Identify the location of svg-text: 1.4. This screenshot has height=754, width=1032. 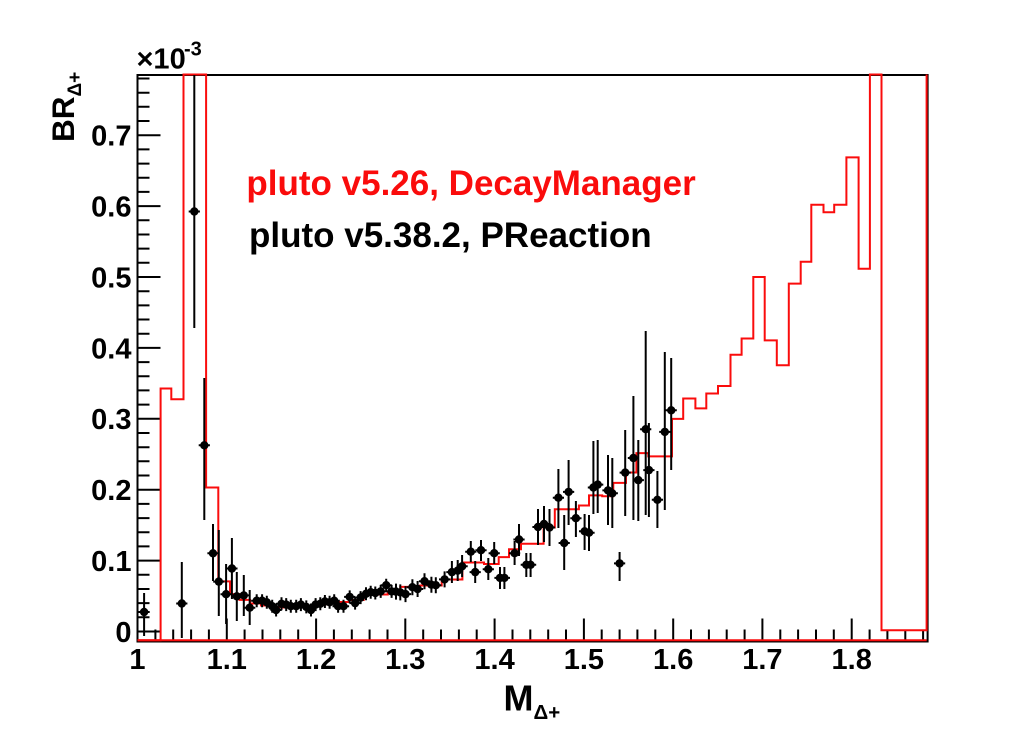
(494, 660).